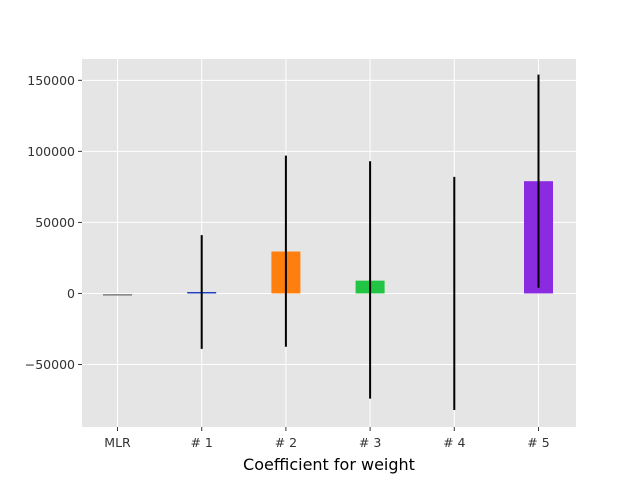  What do you see at coordinates (538, 442) in the screenshot?
I see `x-tick-label: # 5` at bounding box center [538, 442].